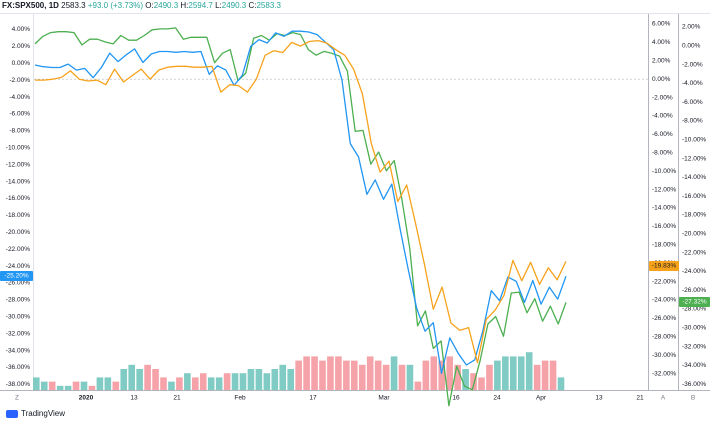  What do you see at coordinates (30, 5) in the screenshot?
I see `symbol-label: FX:SPX500, 1D` at bounding box center [30, 5].